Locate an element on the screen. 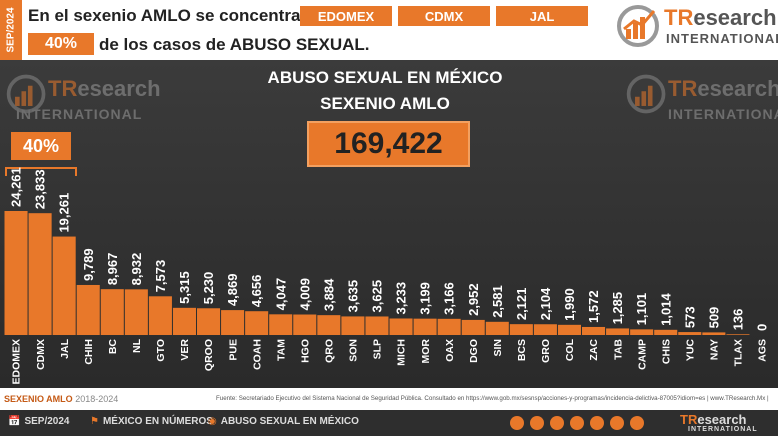 This screenshot has height=436, width=778. value-label-hgo: 4,009 is located at coordinates (304, 294).